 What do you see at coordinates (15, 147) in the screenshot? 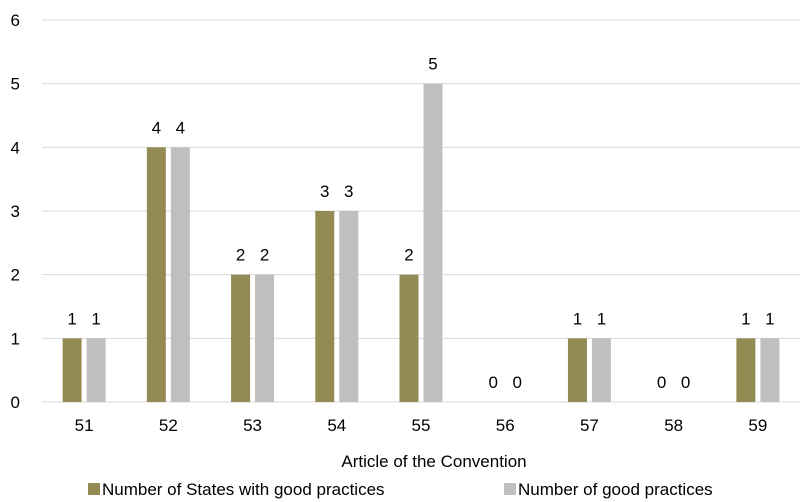
I see `y-tick-label: 4` at bounding box center [15, 147].